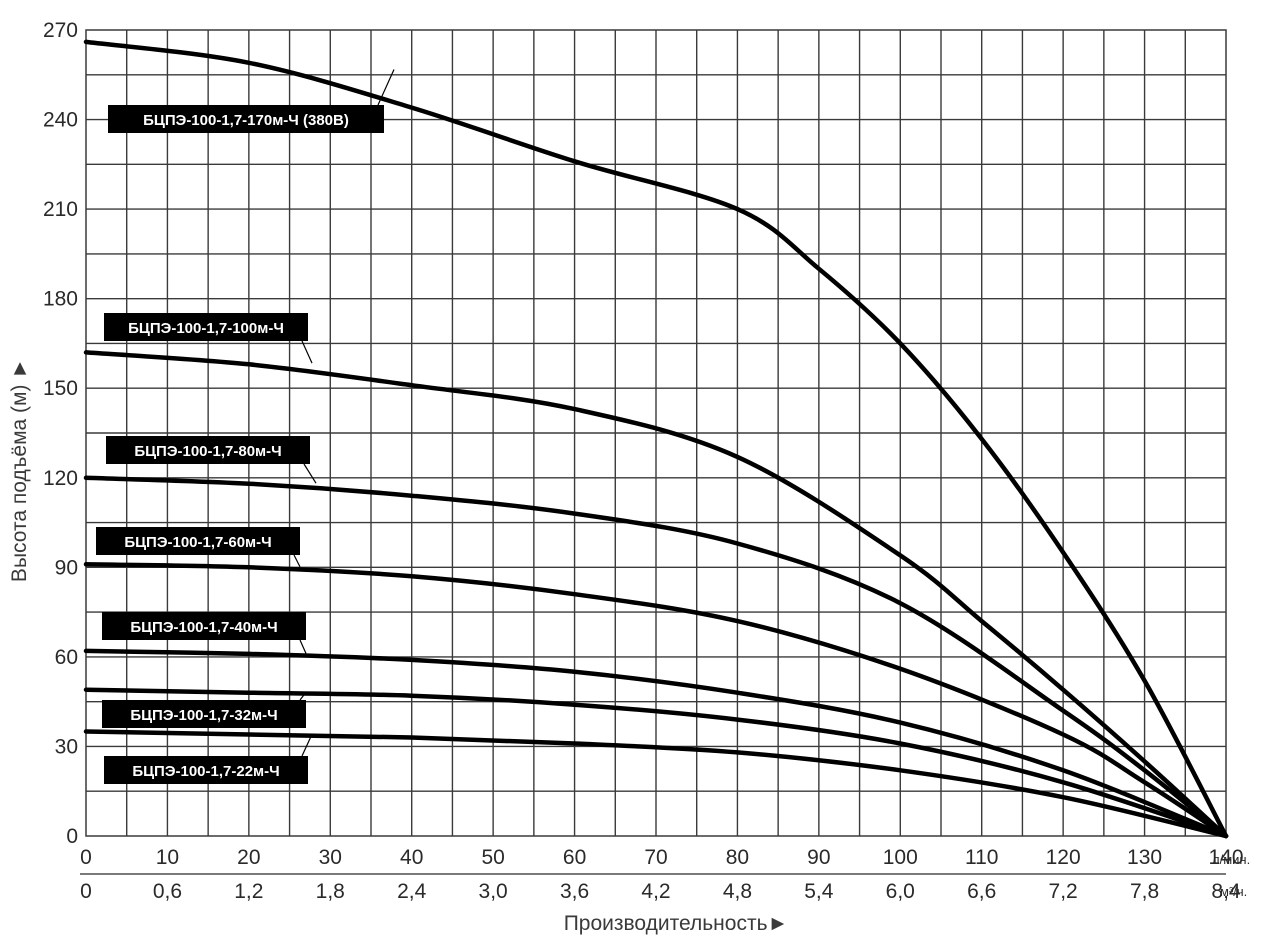 Image resolution: width=1288 pixels, height=943 pixels. Describe the element at coordinates (19, 470) in the screenshot. I see `y-axis-title: Высота подъёма (м) ►` at that location.